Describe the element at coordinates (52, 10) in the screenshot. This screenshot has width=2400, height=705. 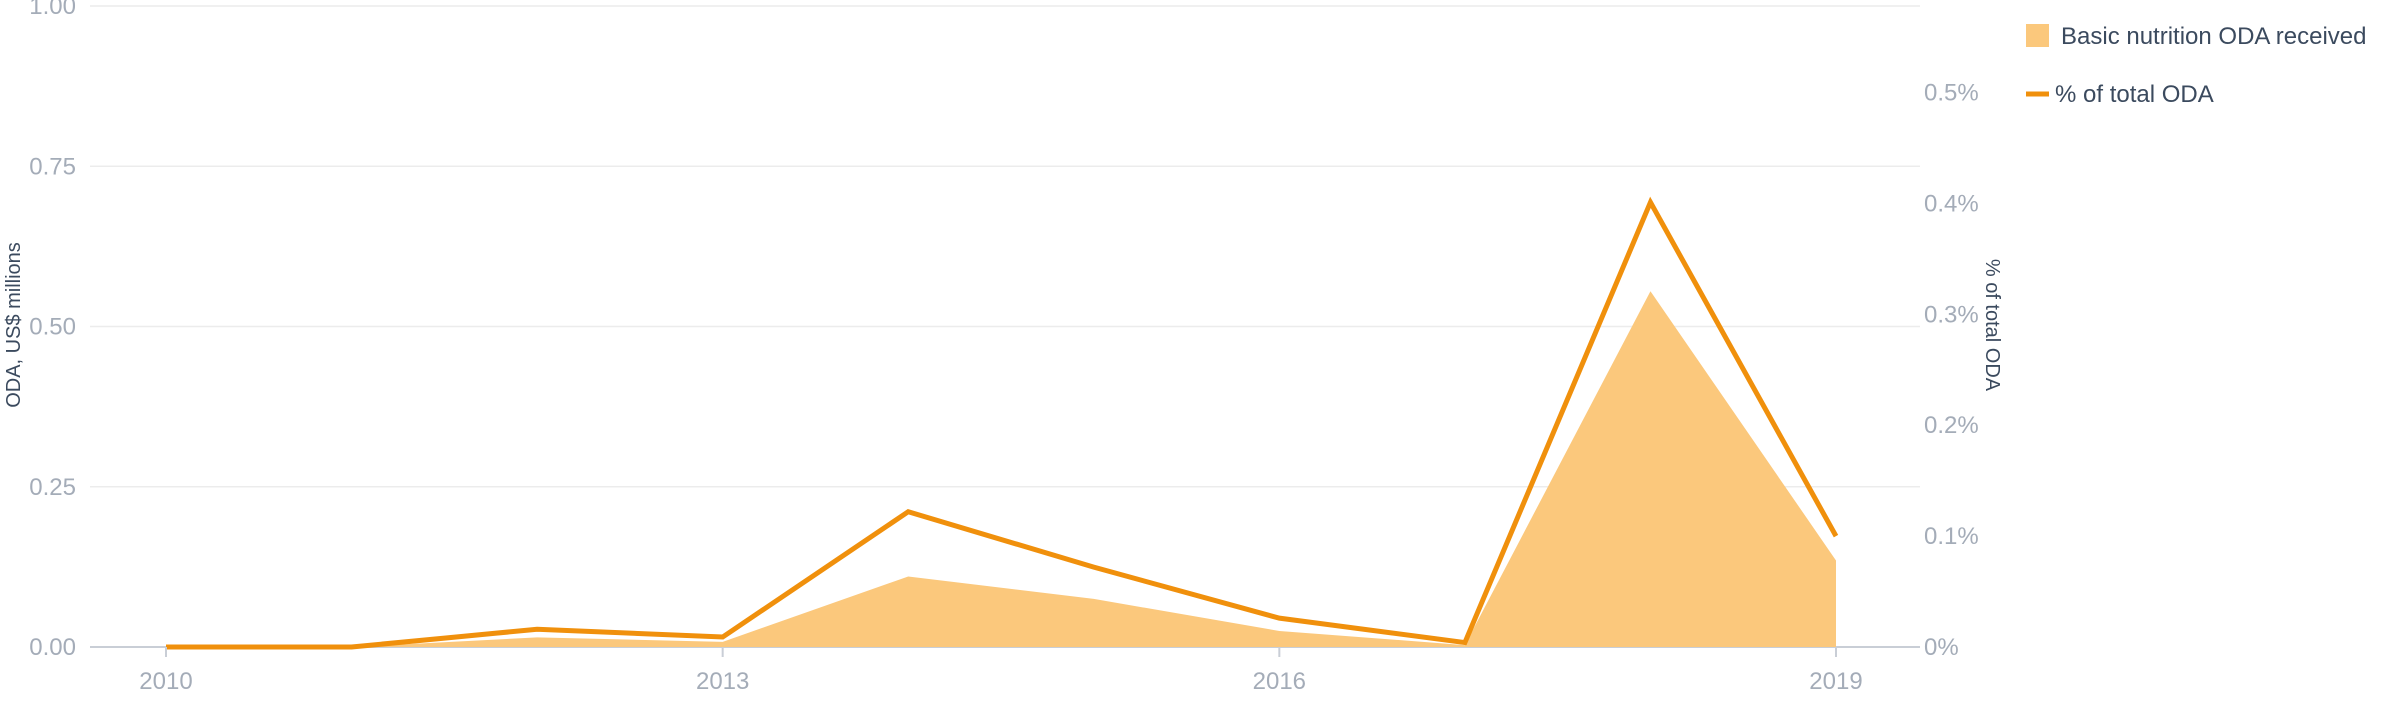
I see `y-left-tick-label: 1.00` at that location.